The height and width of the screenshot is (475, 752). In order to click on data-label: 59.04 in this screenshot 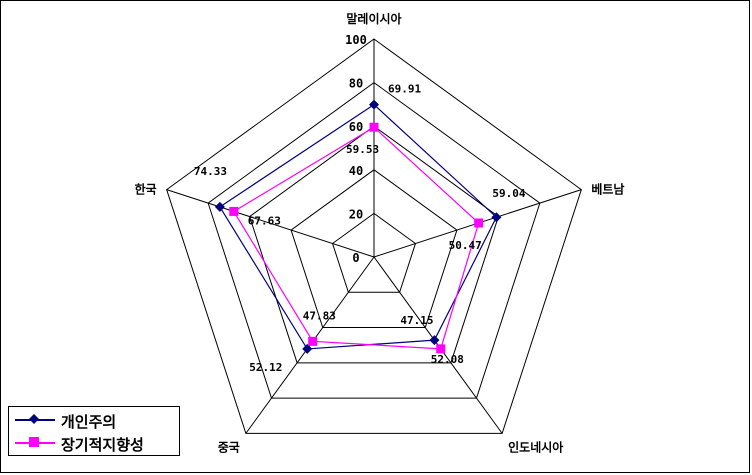, I will do `click(508, 193)`.